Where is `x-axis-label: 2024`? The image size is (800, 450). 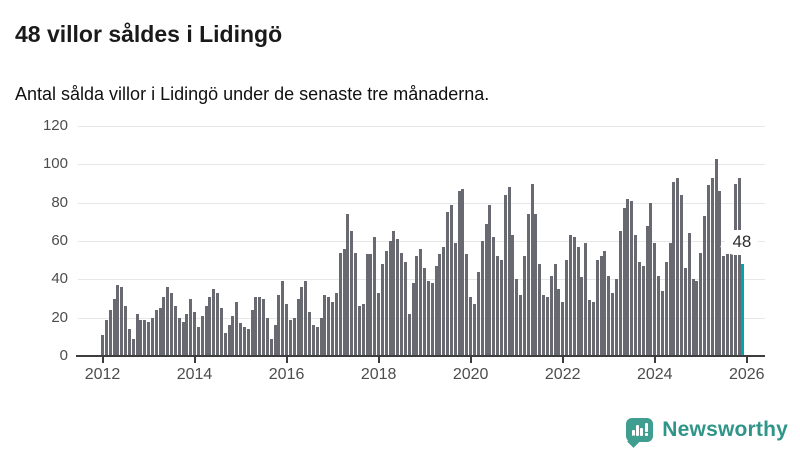 x-axis-label: 2024 is located at coordinates (654, 374).